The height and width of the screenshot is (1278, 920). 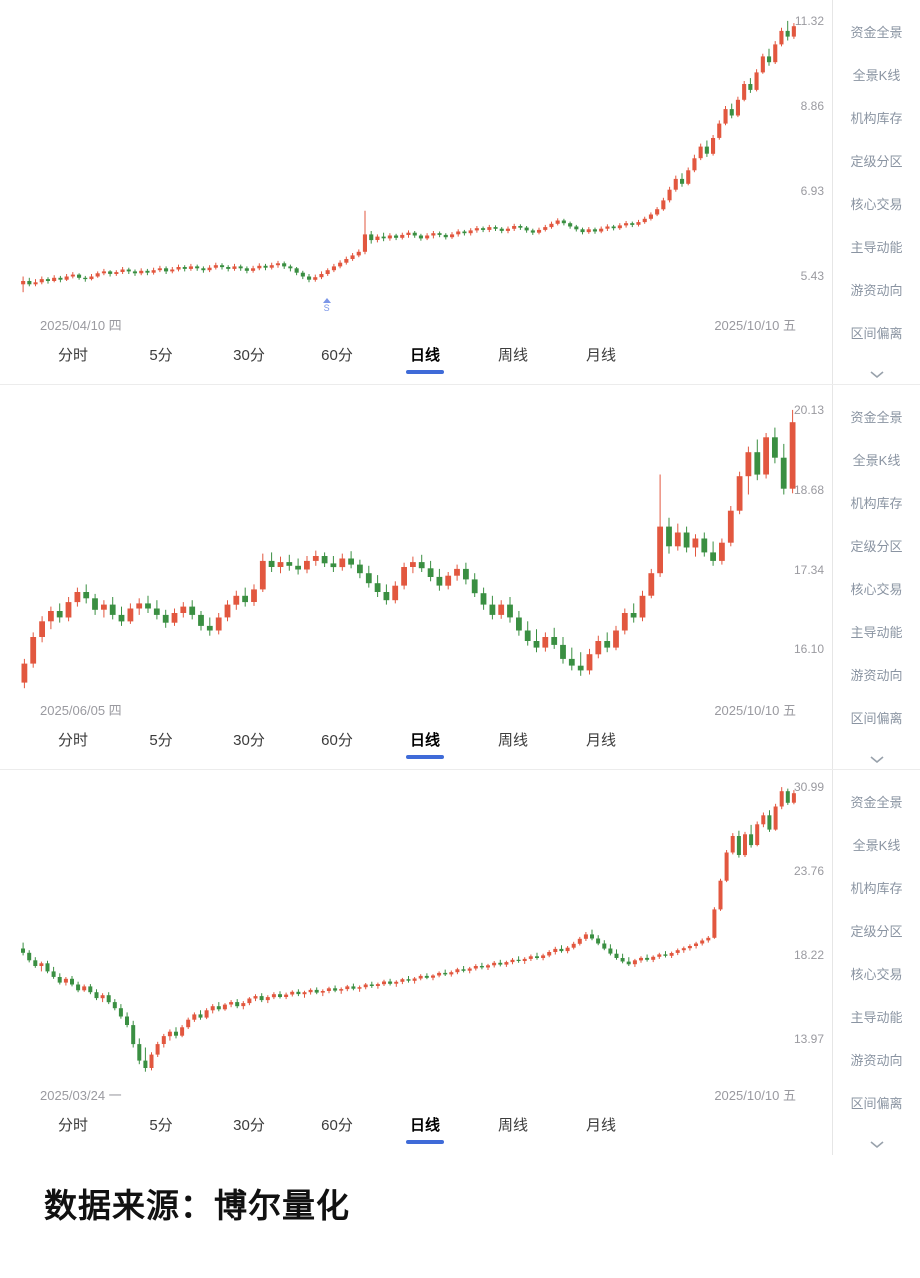 I want to click on signal-triangle-icon, so click(x=326, y=300).